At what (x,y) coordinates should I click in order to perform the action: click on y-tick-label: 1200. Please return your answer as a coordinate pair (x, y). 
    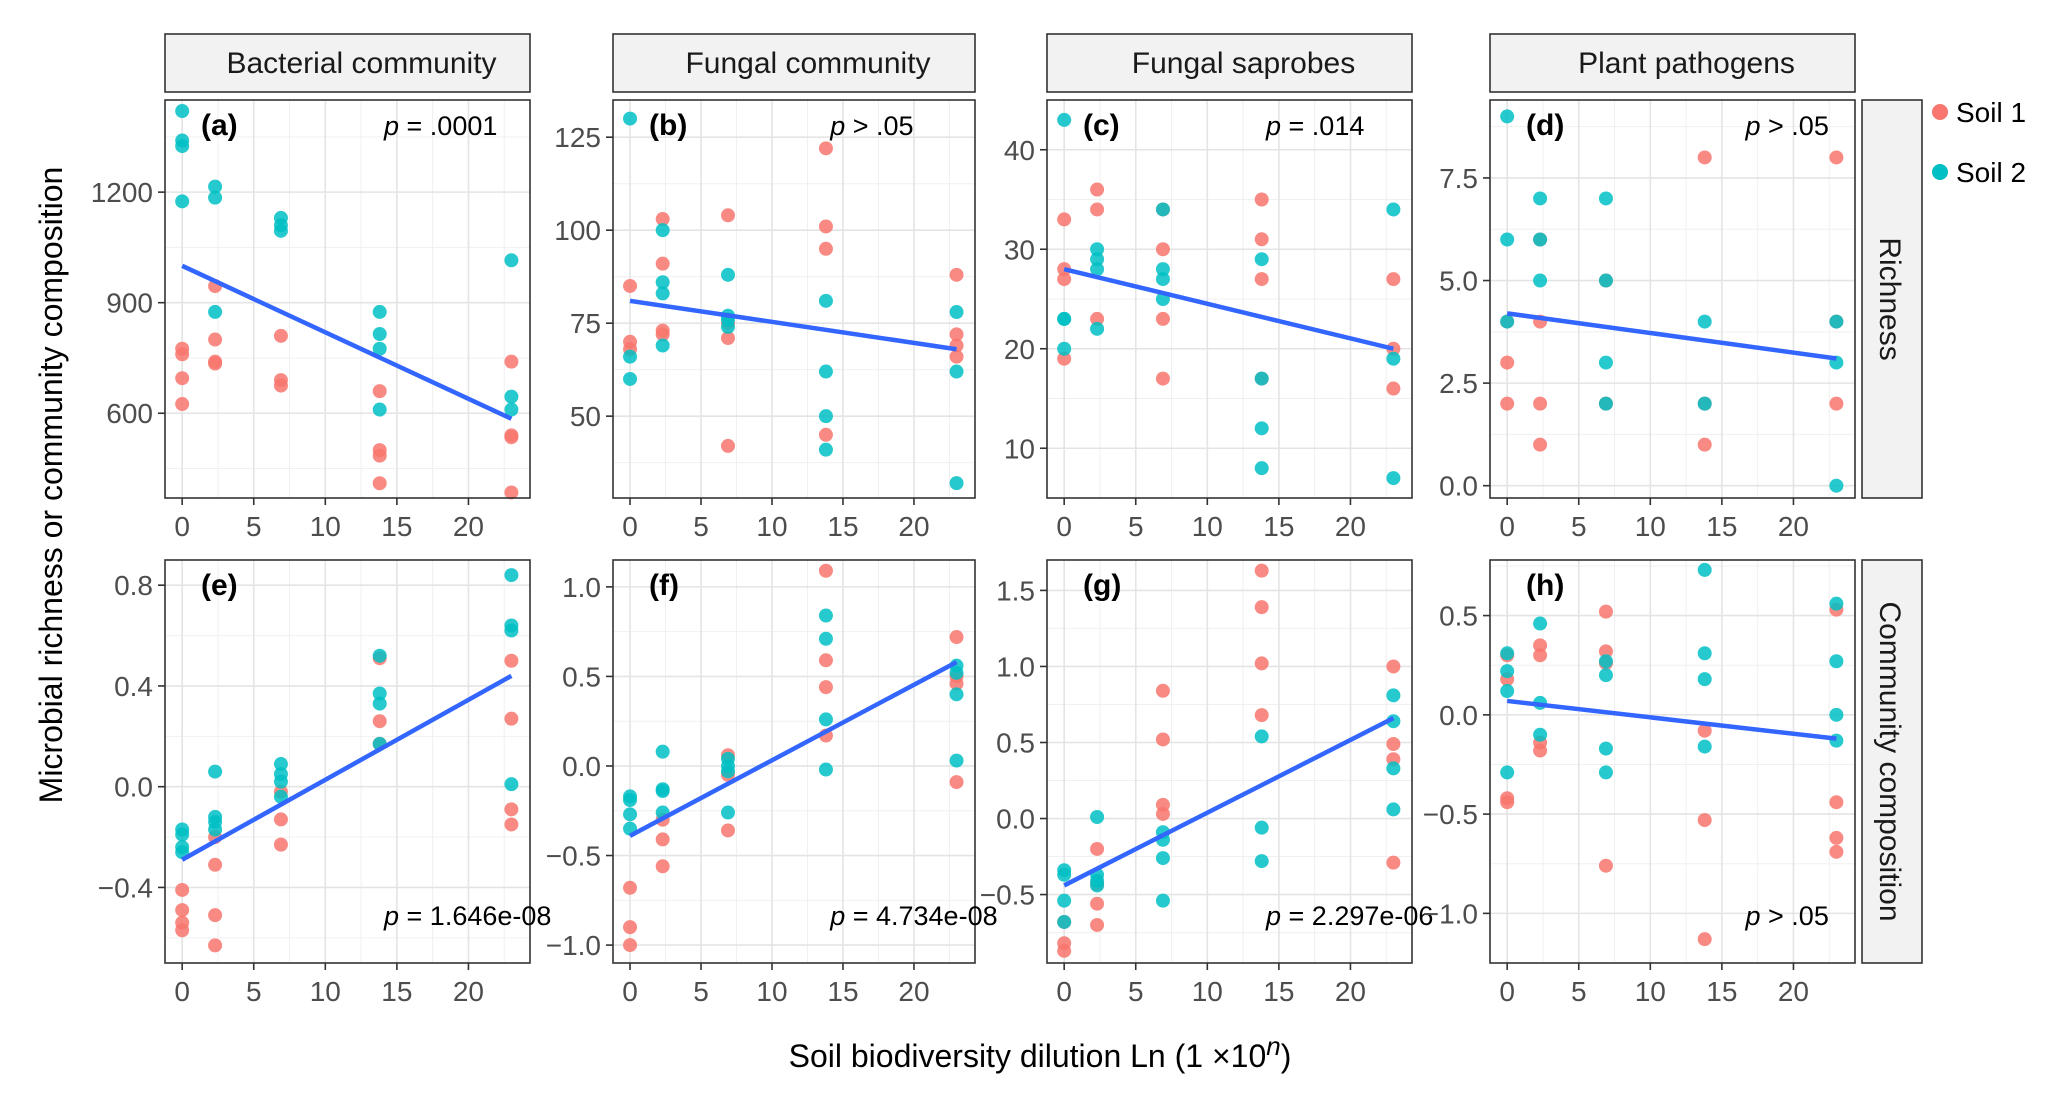
    Looking at the image, I should click on (122, 192).